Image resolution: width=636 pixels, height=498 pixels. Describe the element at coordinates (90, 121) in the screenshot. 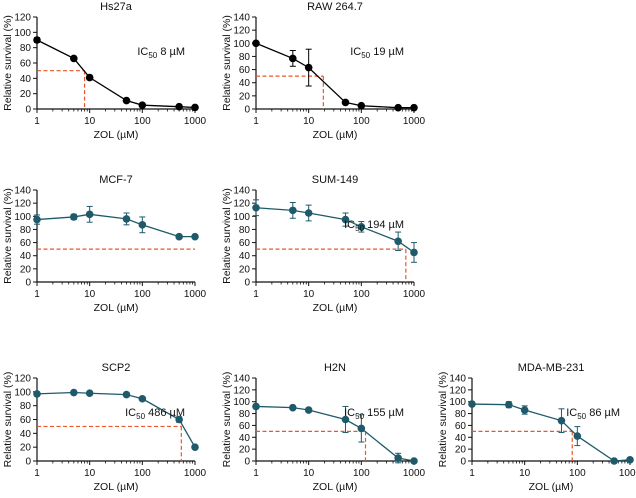

I see `chart-1-xtick-label: 10` at that location.